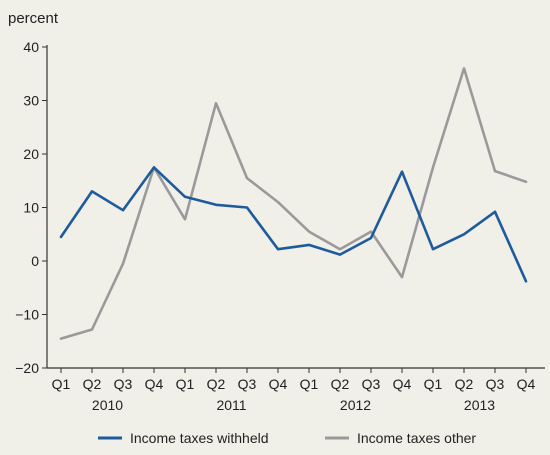 Image resolution: width=550 pixels, height=455 pixels. What do you see at coordinates (33, 18) in the screenshot?
I see `y-axis-label: percent` at bounding box center [33, 18].